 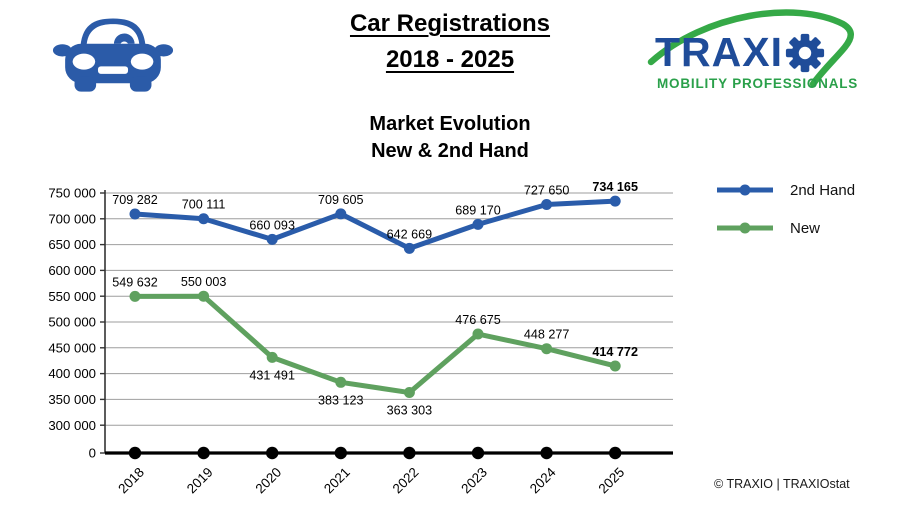 What do you see at coordinates (272, 375) in the screenshot?
I see `data-label: 431 491` at bounding box center [272, 375].